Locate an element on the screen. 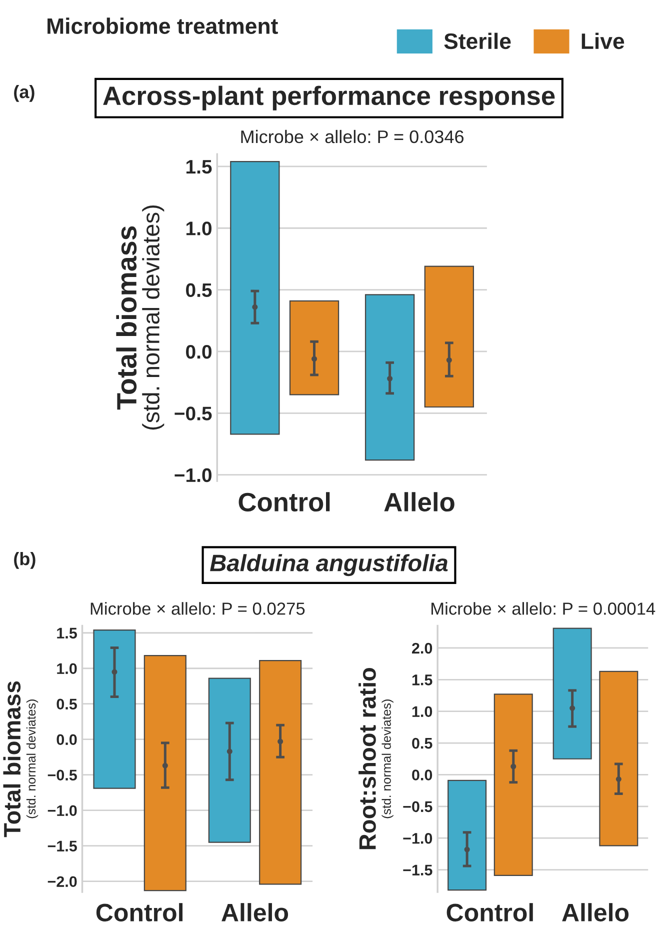 This screenshot has width=658, height=934. chart-title: Across-plant performance response is located at coordinates (329, 98).